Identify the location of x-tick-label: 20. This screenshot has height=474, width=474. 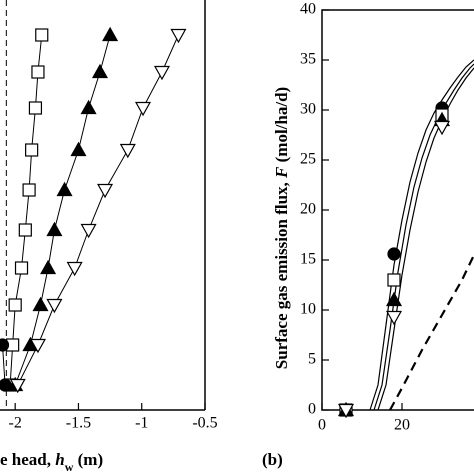
(402, 425).